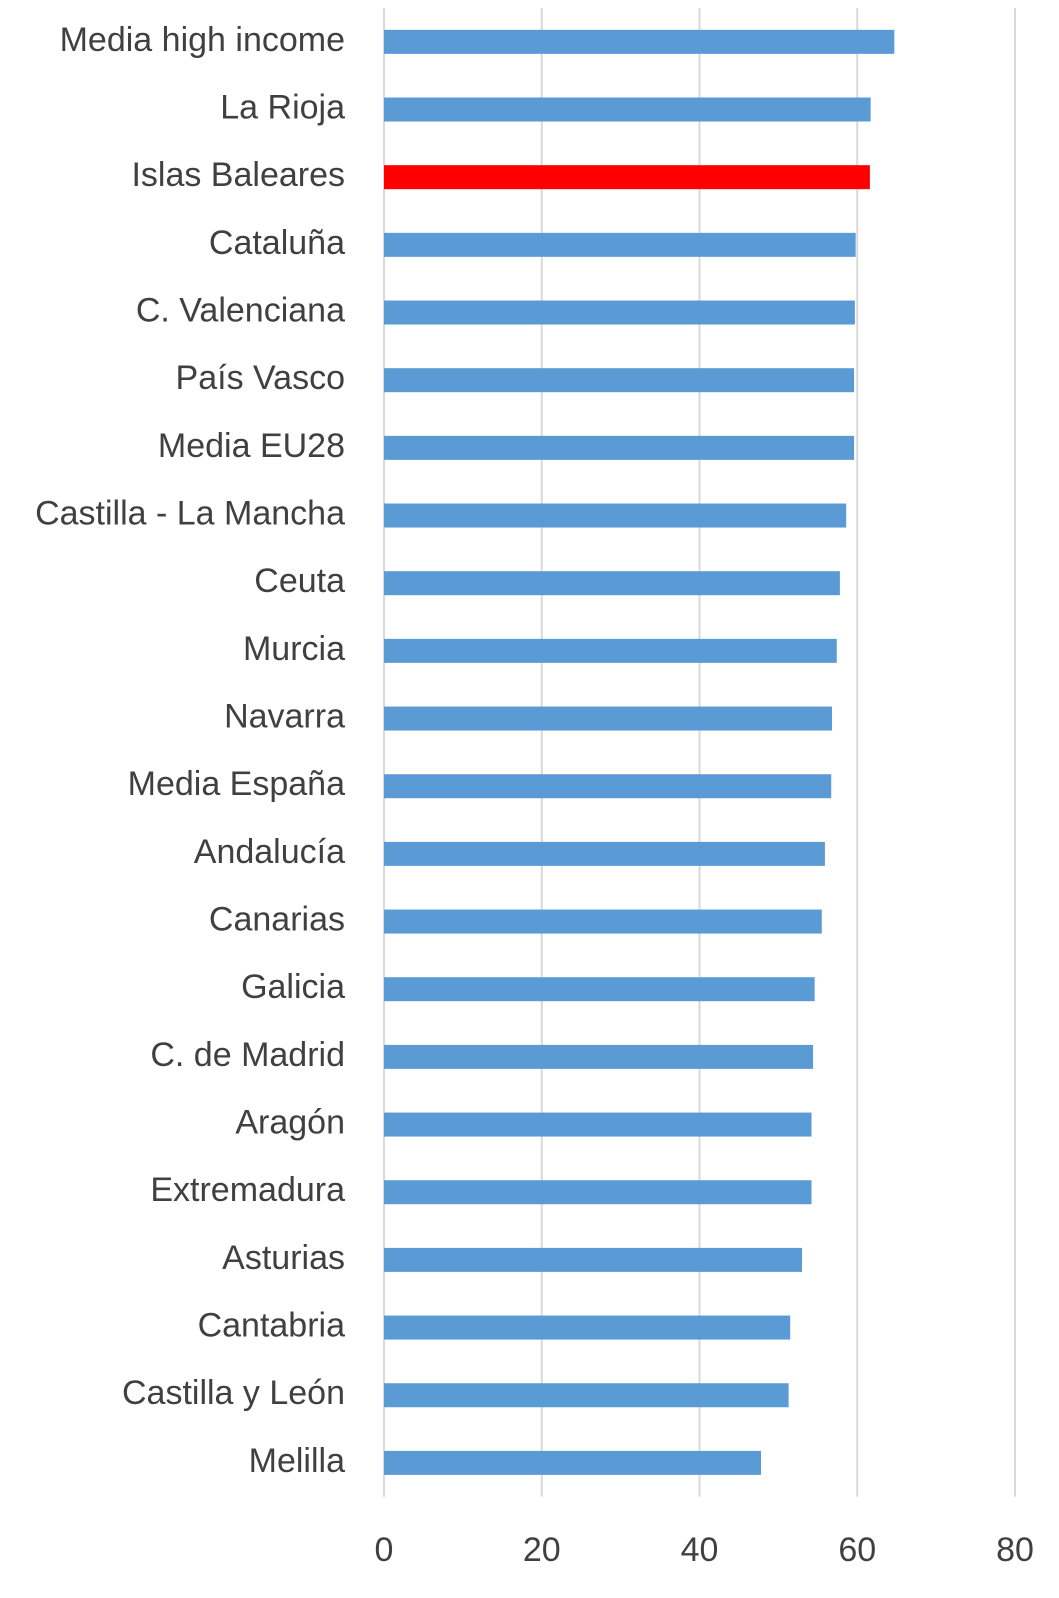 Image resolution: width=1059 pixels, height=1598 pixels. I want to click on y-tick-label: Melilla, so click(297, 1461).